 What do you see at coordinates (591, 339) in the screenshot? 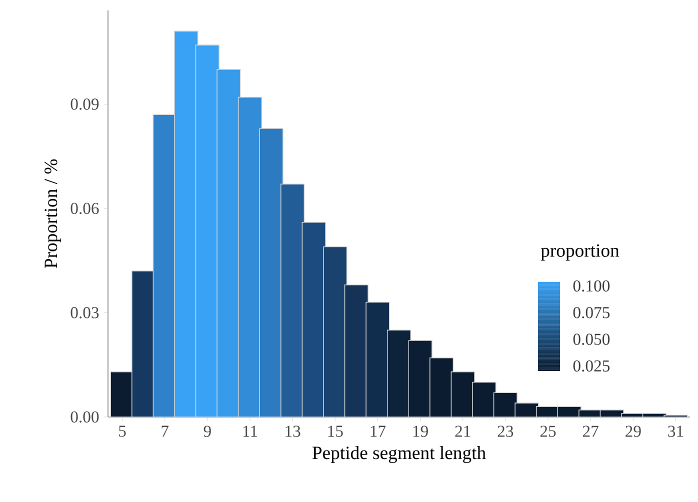
I see `annotation: 0.050` at bounding box center [591, 339].